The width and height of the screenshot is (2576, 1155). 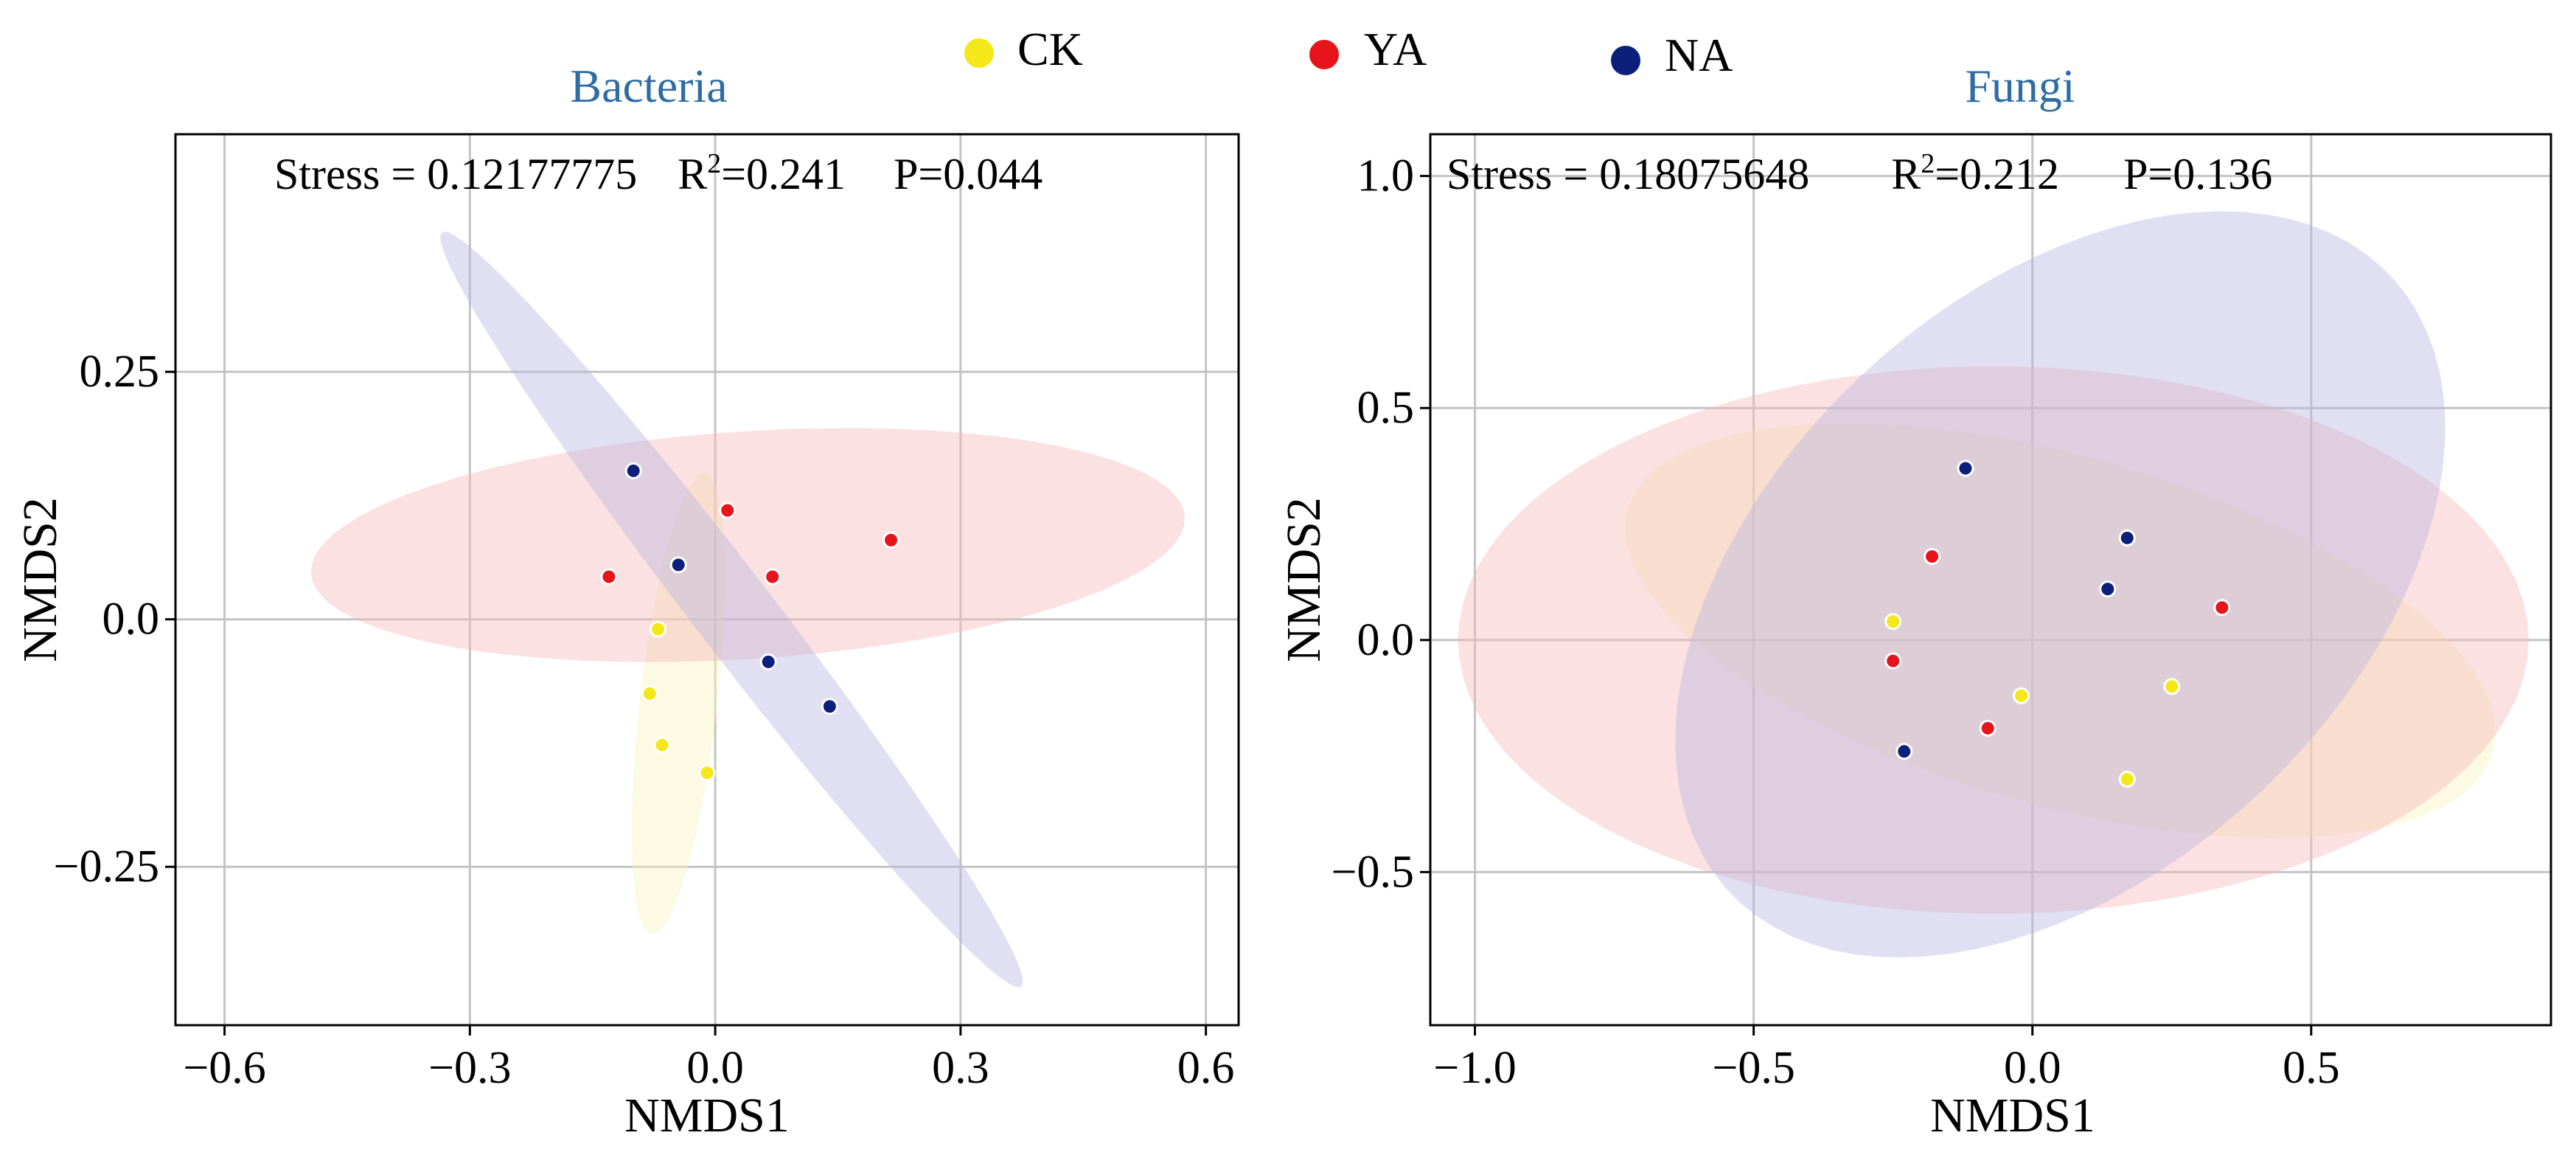 What do you see at coordinates (470, 1068) in the screenshot?
I see `x-tick-label: −0.3` at bounding box center [470, 1068].